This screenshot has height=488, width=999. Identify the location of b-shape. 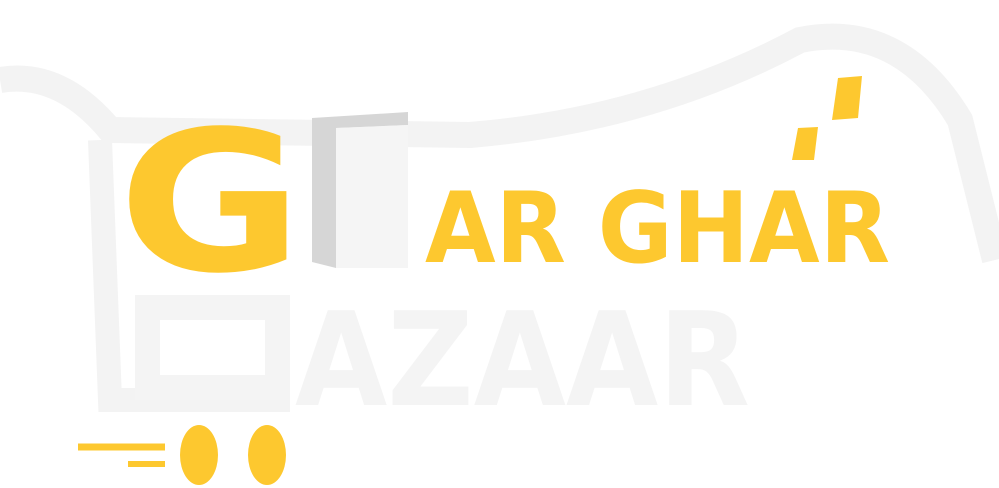
(212, 347).